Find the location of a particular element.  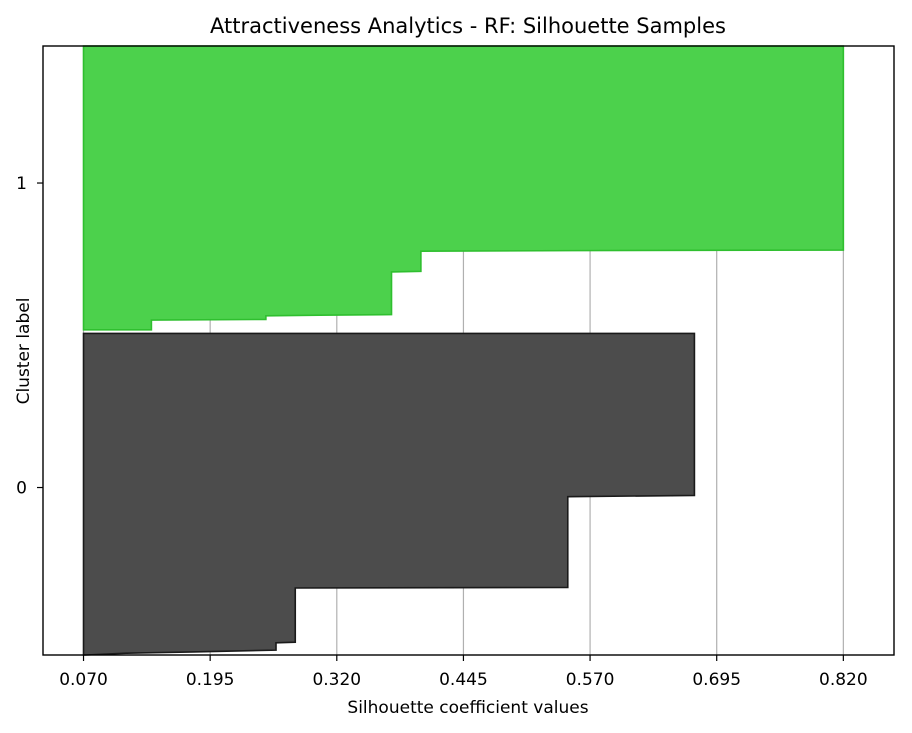

x-tick-label-0: 0.070 is located at coordinates (83, 680).